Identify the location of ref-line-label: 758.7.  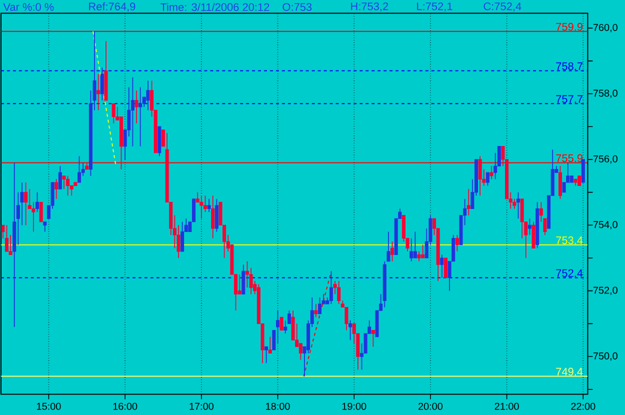
(569, 66).